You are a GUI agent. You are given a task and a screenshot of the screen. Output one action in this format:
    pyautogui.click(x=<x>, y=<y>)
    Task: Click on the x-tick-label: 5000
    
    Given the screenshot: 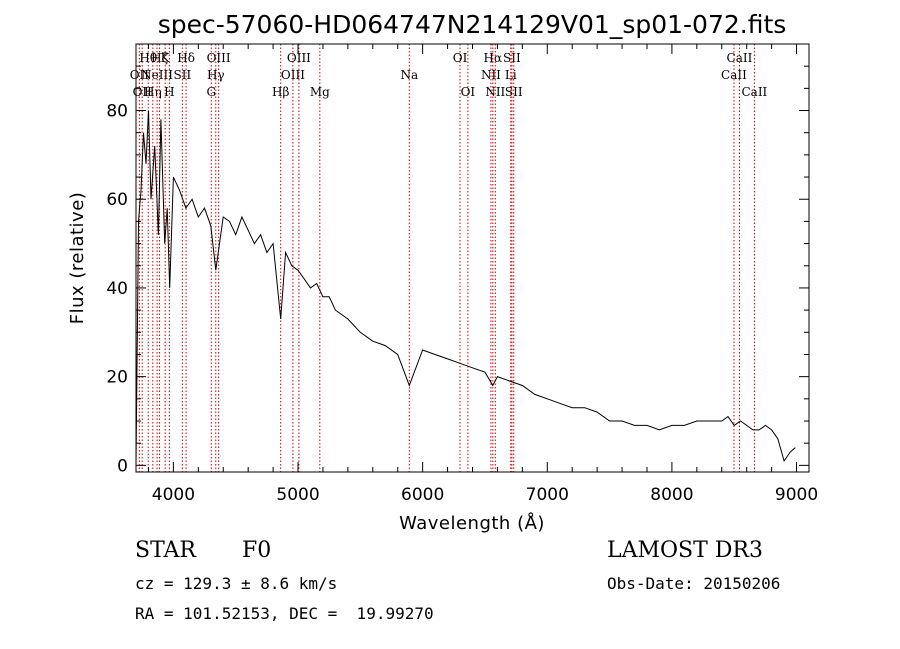 What is the action you would take?
    pyautogui.click(x=297, y=495)
    